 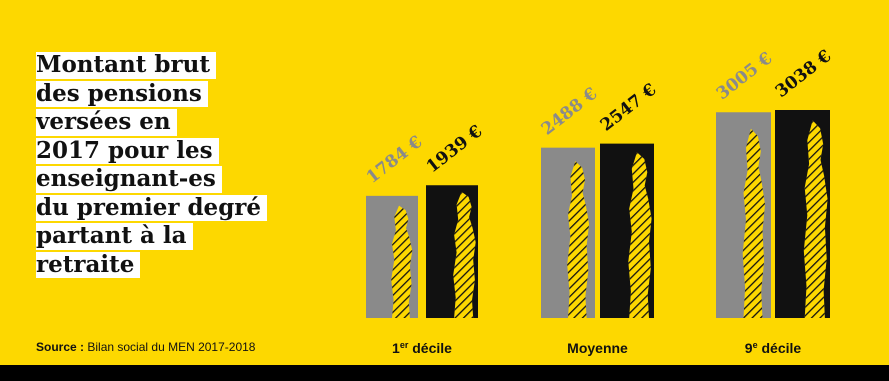 I want to click on source-text: Bilan social du MEN 2017-2018, so click(x=171, y=347).